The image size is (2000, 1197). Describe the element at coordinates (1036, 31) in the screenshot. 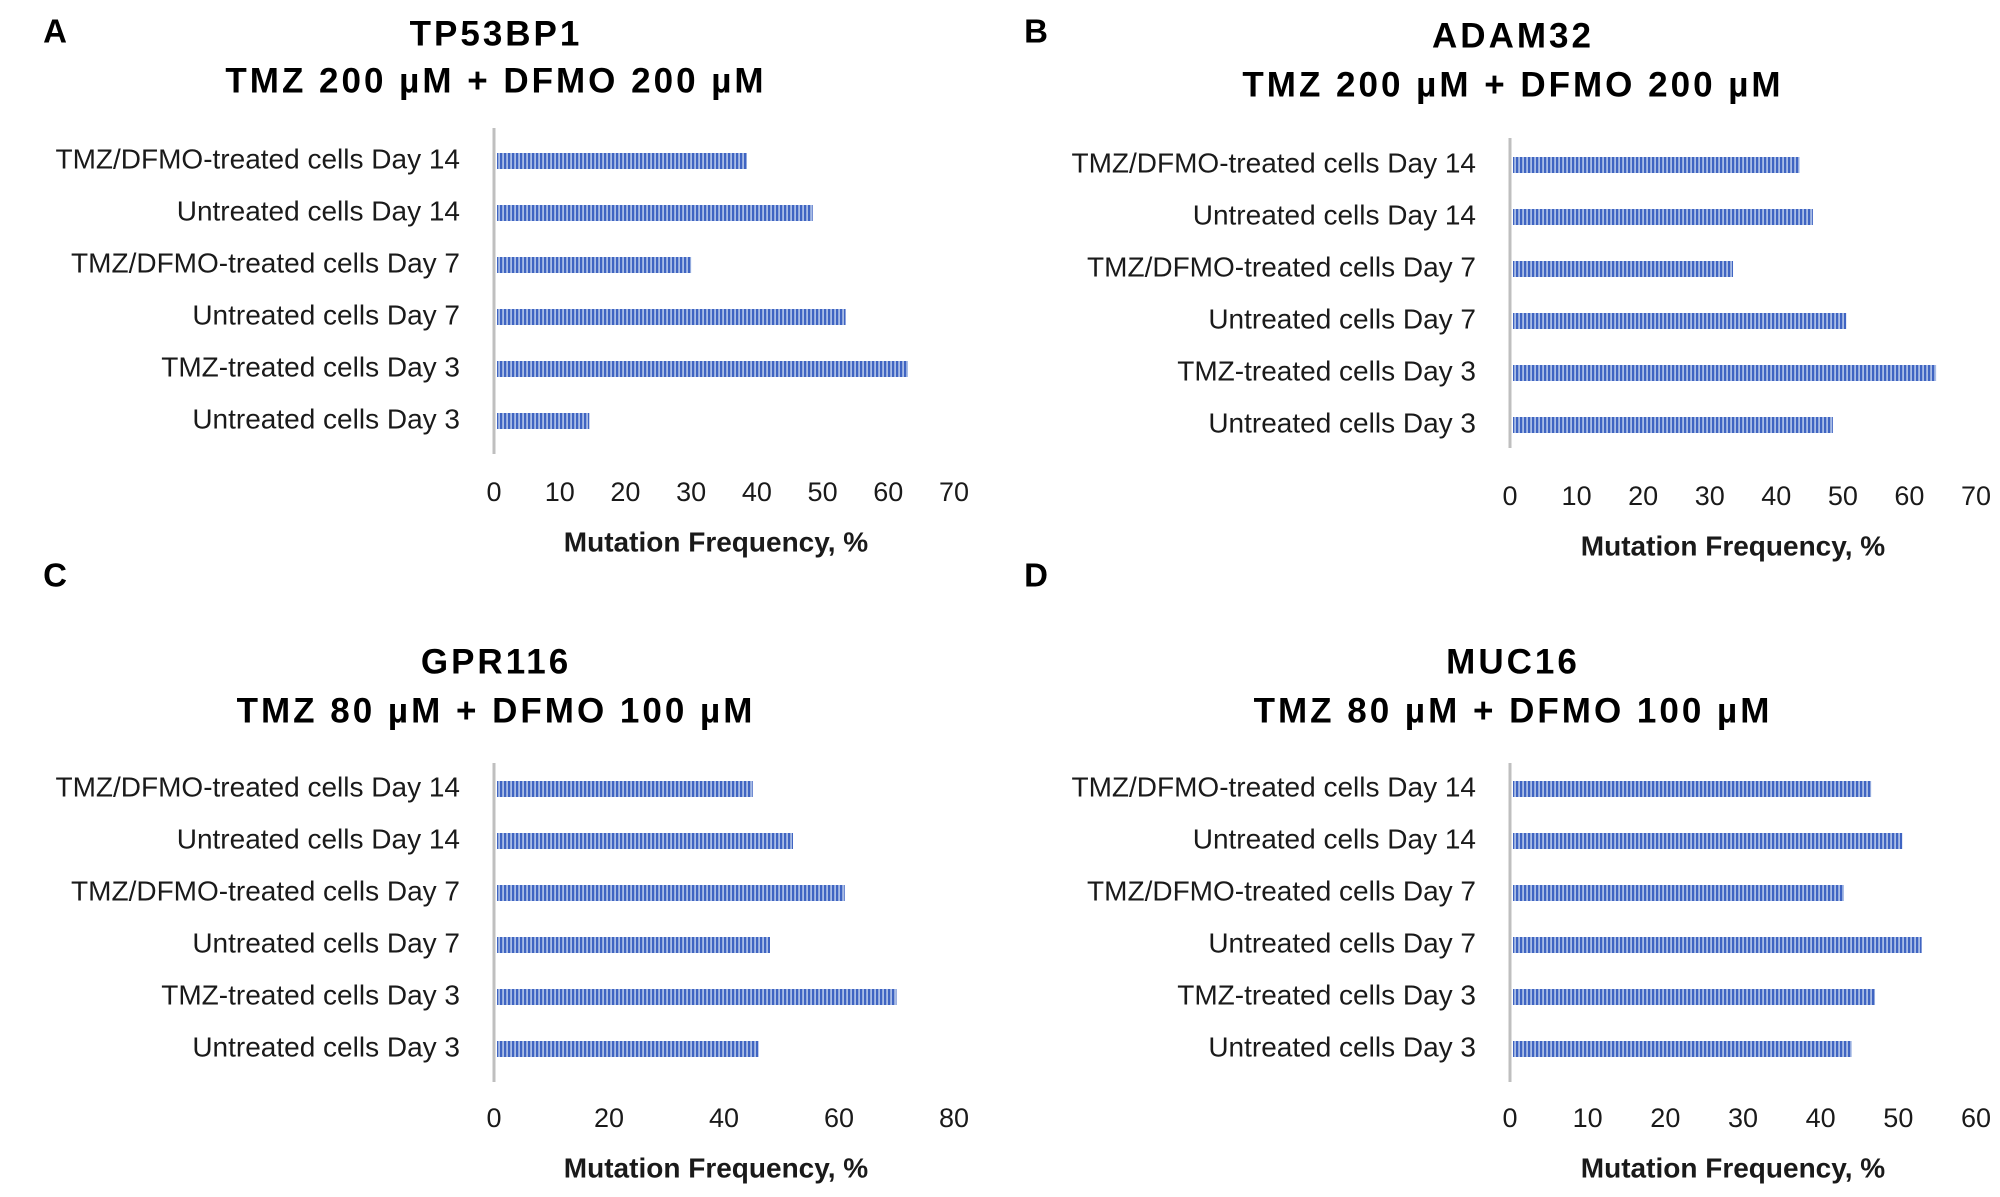

I see `panel-letter: B` at that location.